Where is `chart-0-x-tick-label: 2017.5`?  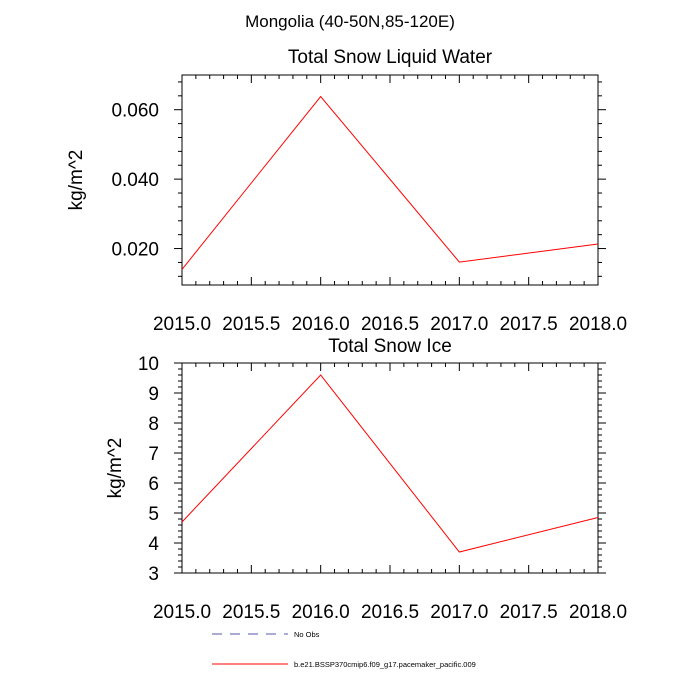
chart-0-x-tick-label: 2017.5 is located at coordinates (529, 324).